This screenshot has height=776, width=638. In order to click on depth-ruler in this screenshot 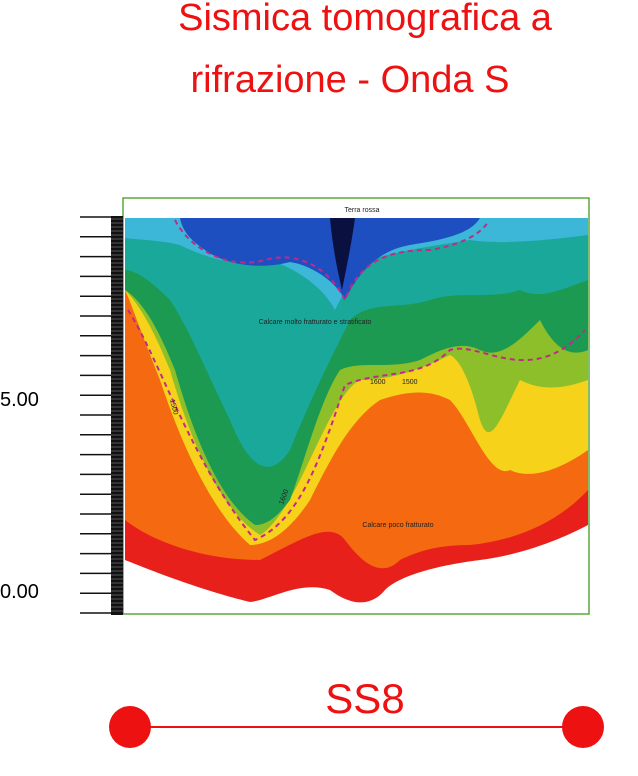, I will do `click(101, 415)`.